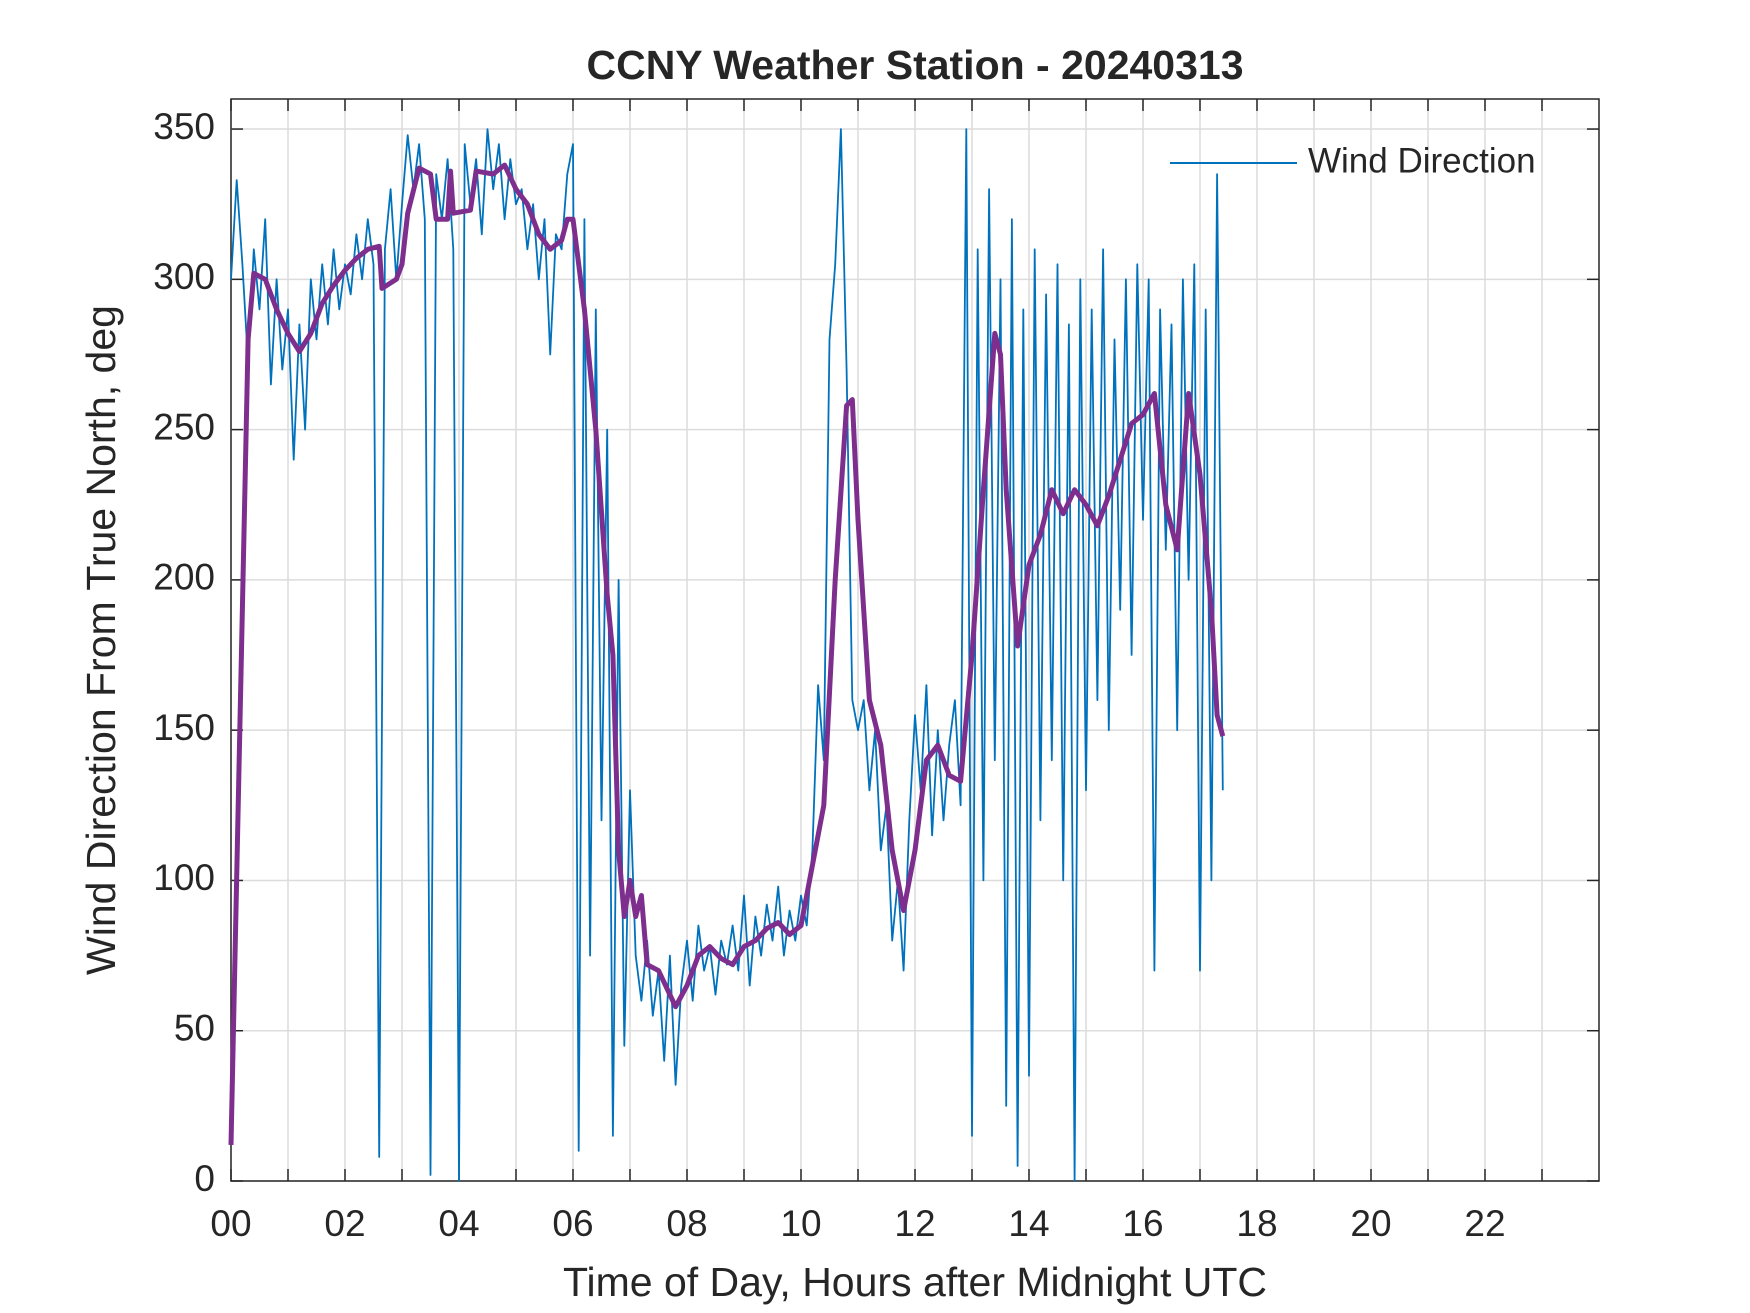 This screenshot has height=1313, width=1750. I want to click on x-tick-label: 14, so click(1028, 1223).